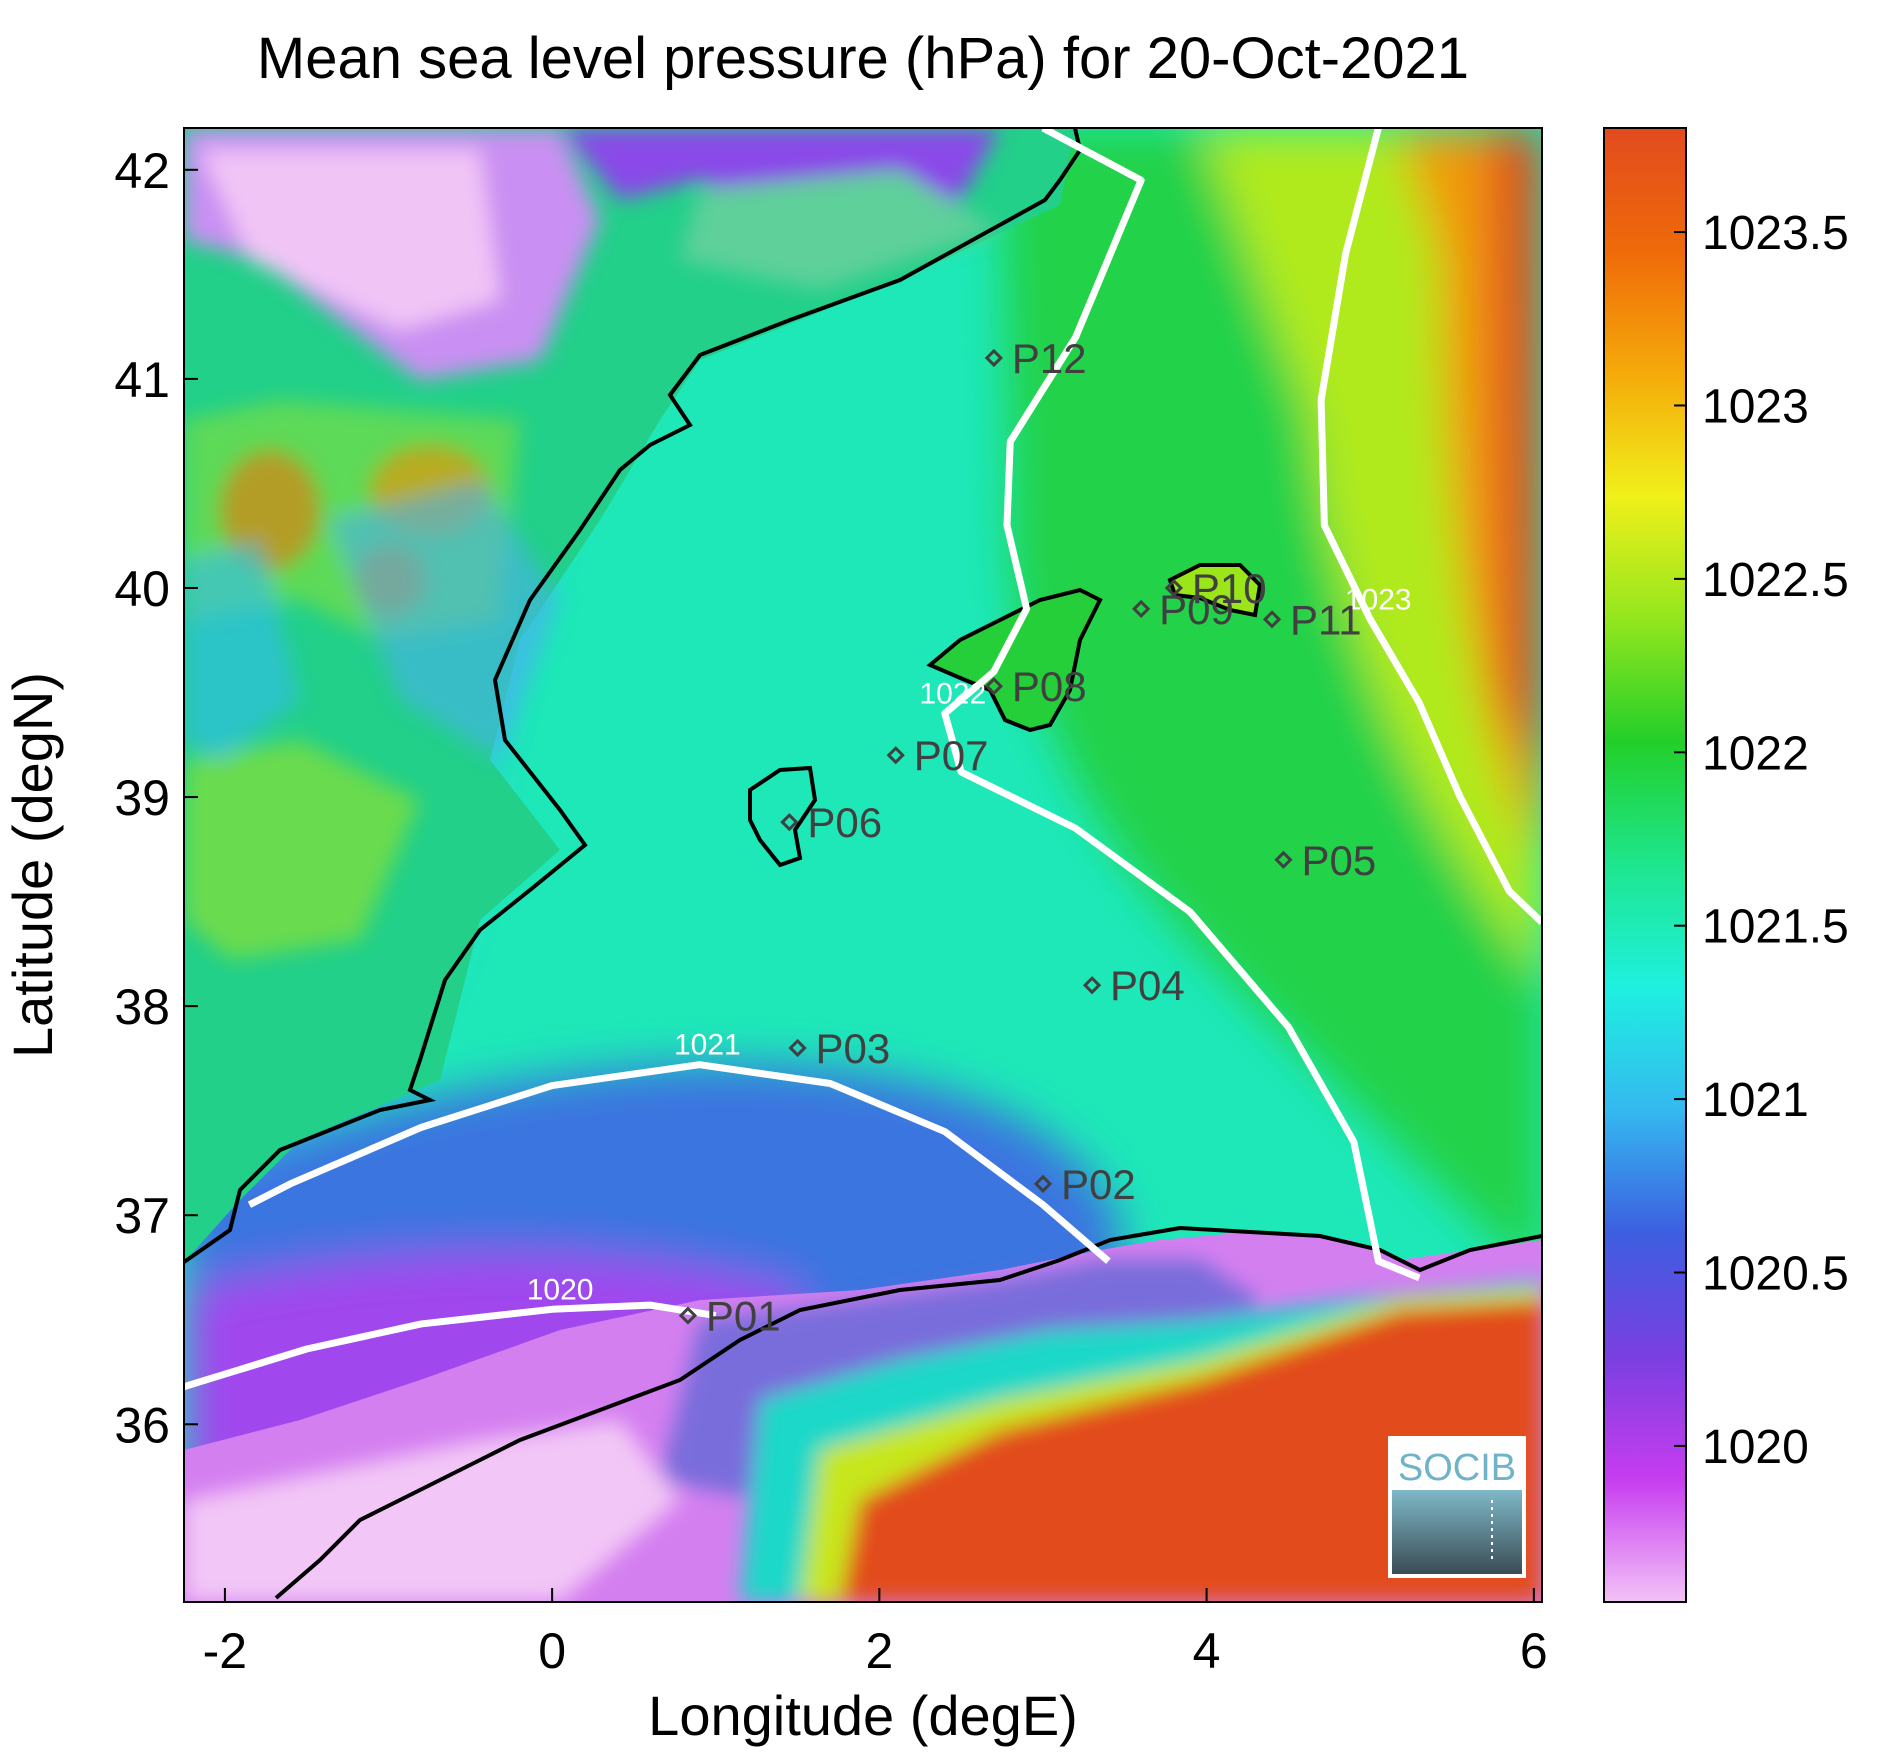 This screenshot has width=1904, height=1758. I want to click on station-label: P01, so click(743, 1316).